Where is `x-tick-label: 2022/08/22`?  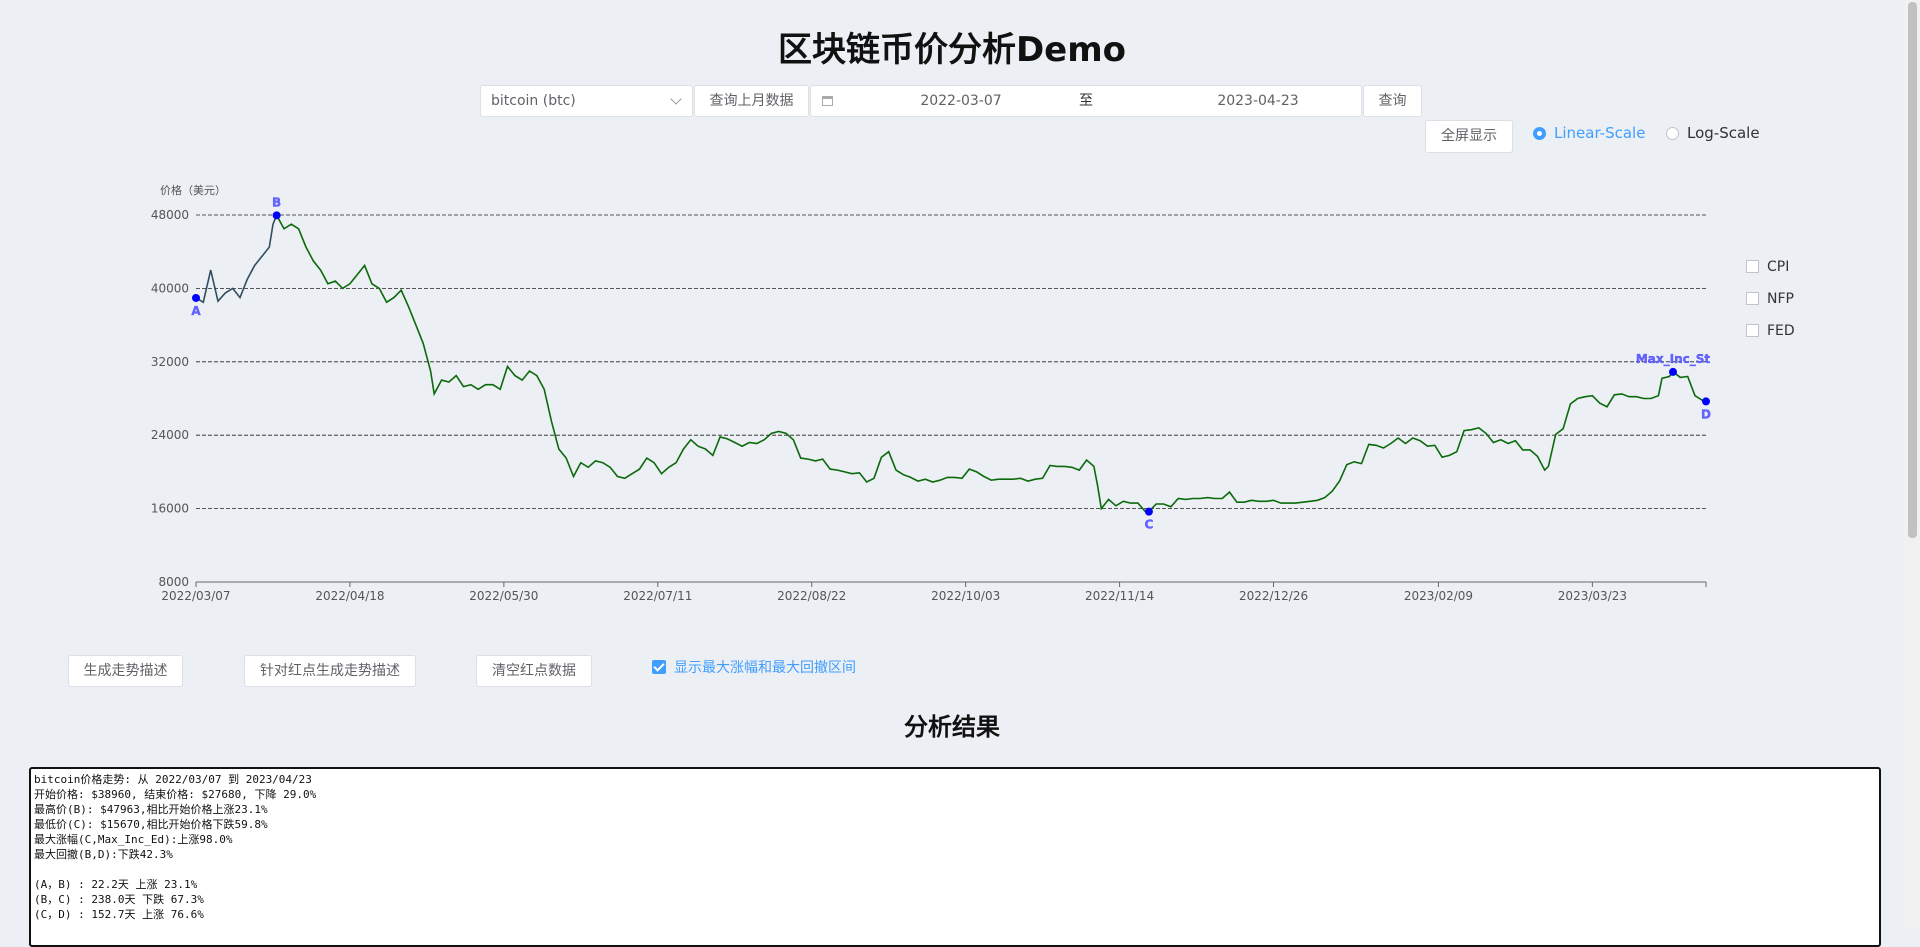 x-tick-label: 2022/08/22 is located at coordinates (811, 596).